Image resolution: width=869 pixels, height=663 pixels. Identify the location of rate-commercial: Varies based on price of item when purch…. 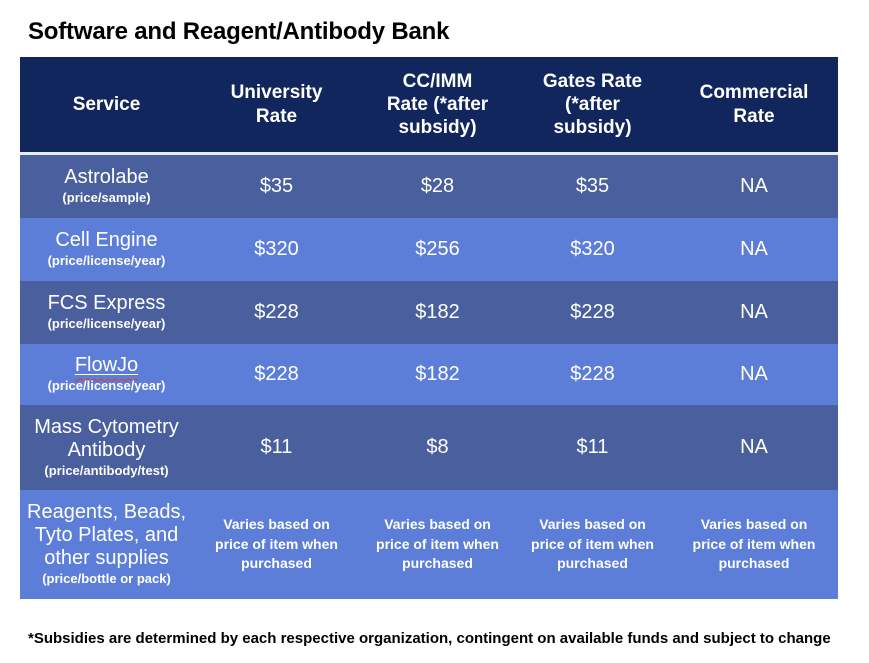
(754, 544).